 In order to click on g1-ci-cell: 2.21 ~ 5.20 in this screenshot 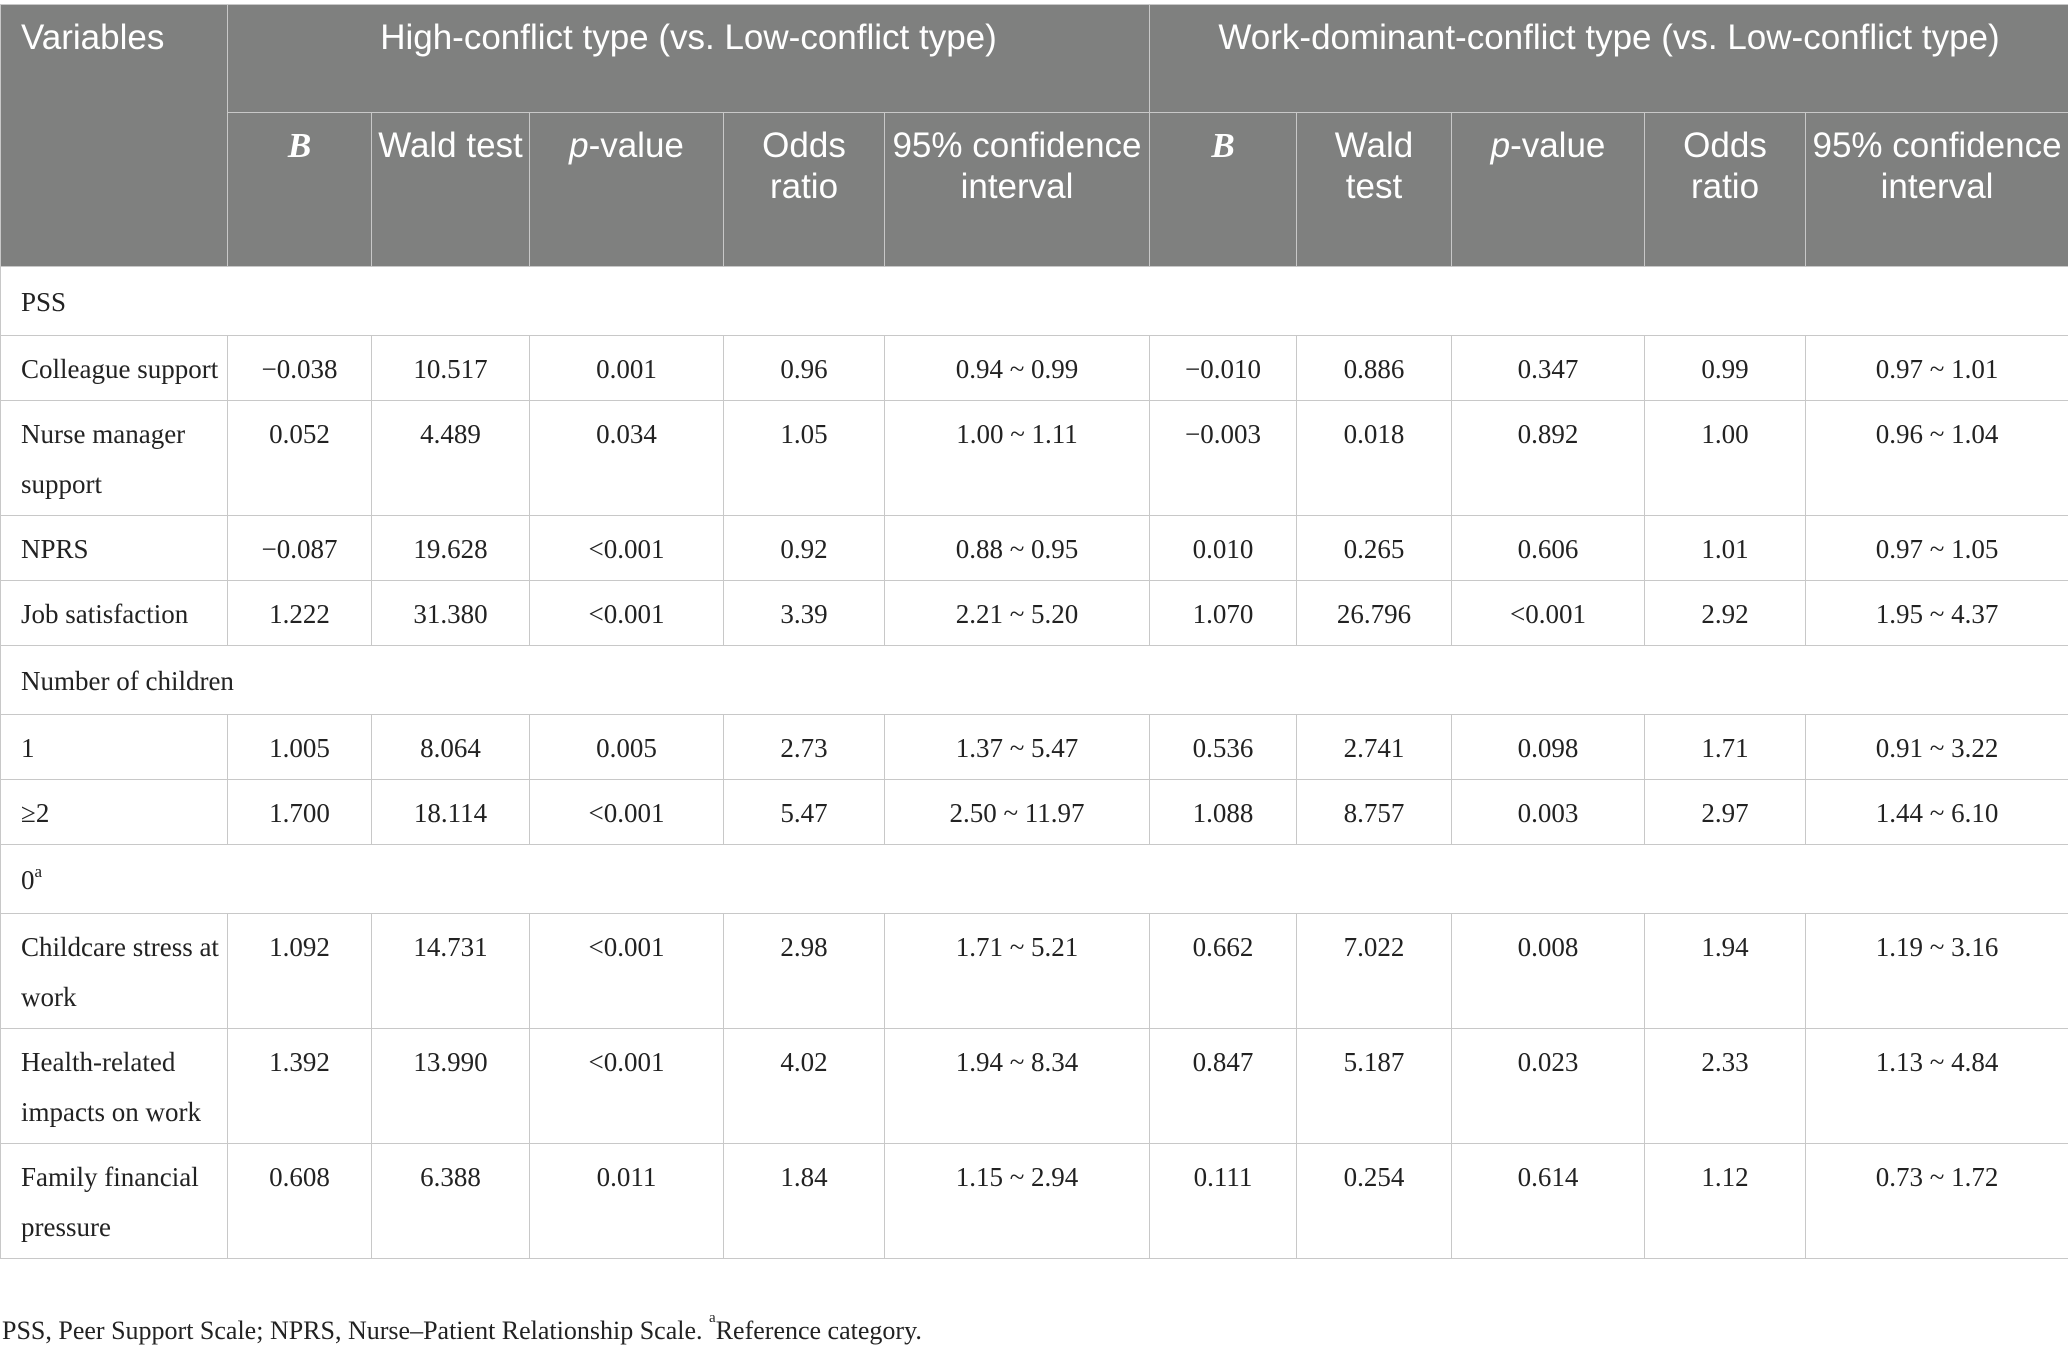, I will do `click(1017, 613)`.